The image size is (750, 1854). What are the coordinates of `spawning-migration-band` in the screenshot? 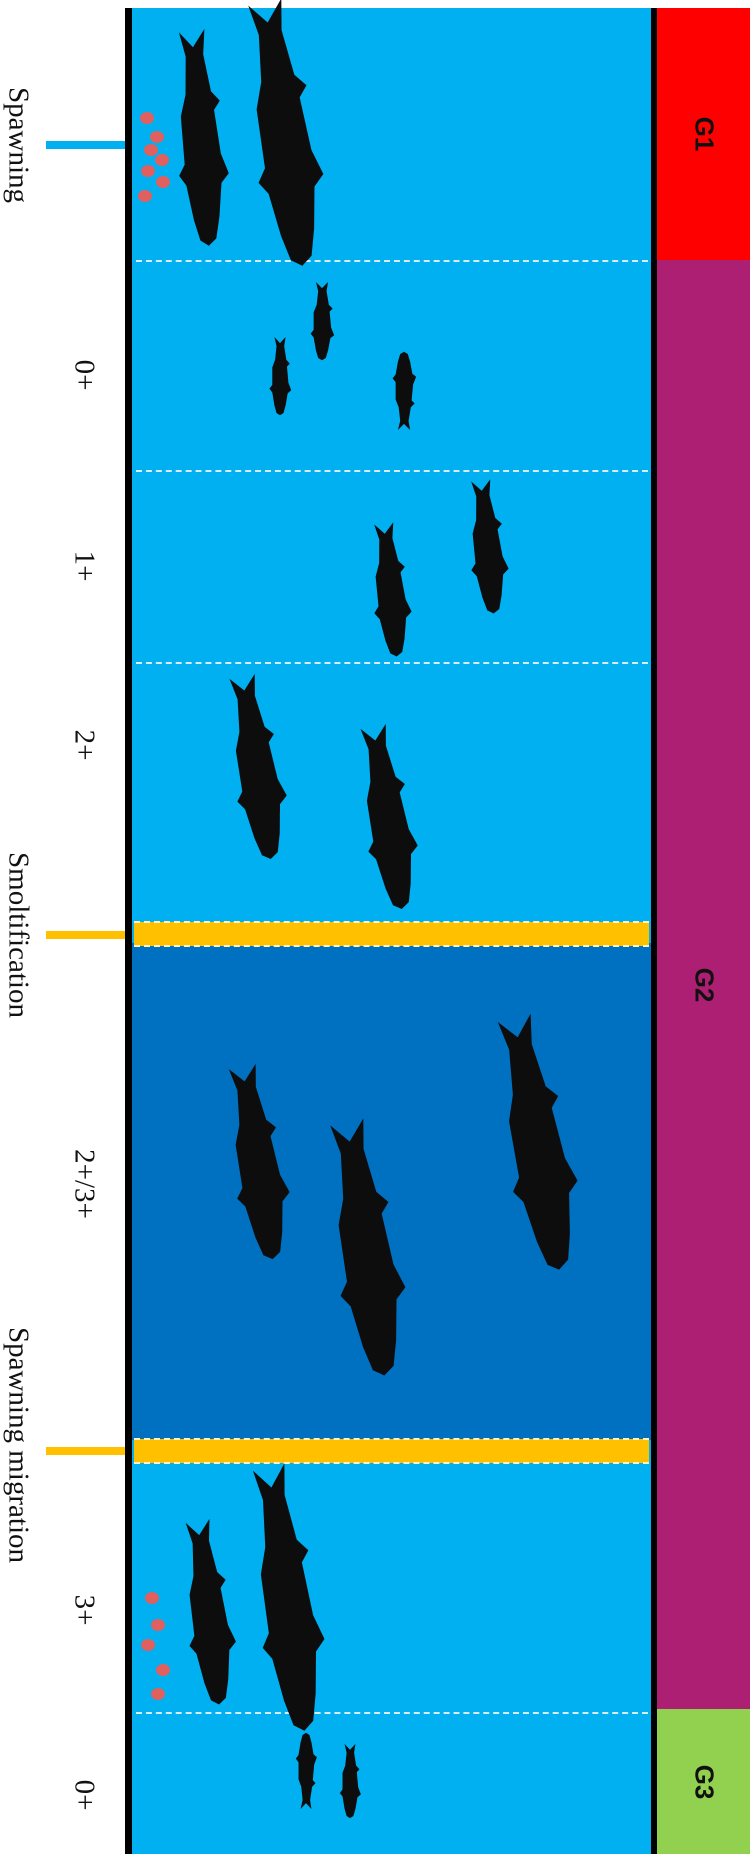 It's located at (391, 1451).